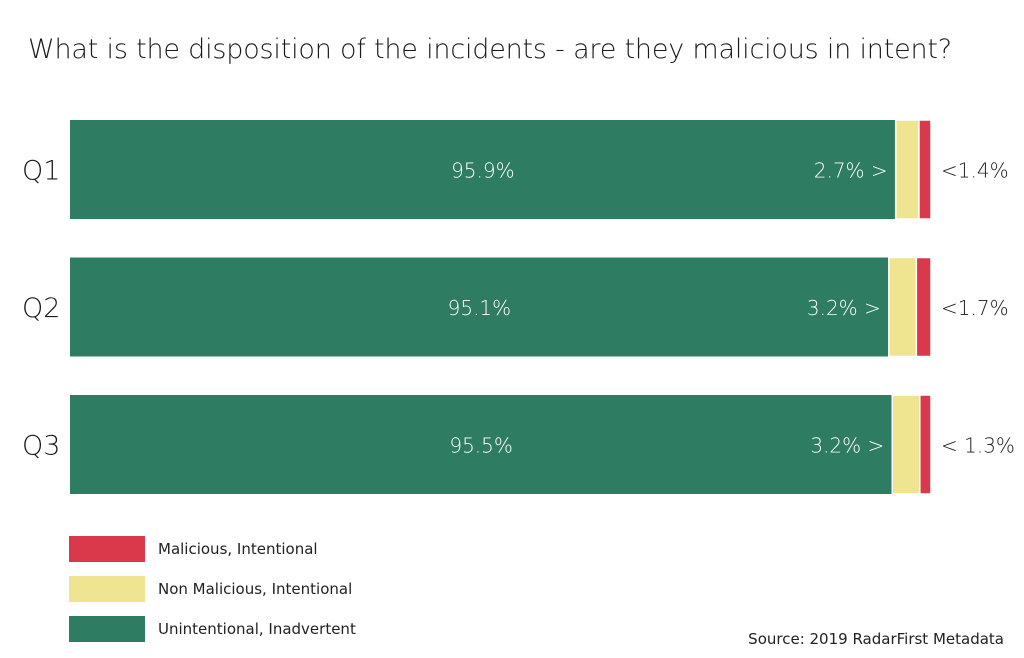 The width and height of the screenshot is (1024, 658). Describe the element at coordinates (41, 446) in the screenshot. I see `category-label-q3: Q3` at that location.